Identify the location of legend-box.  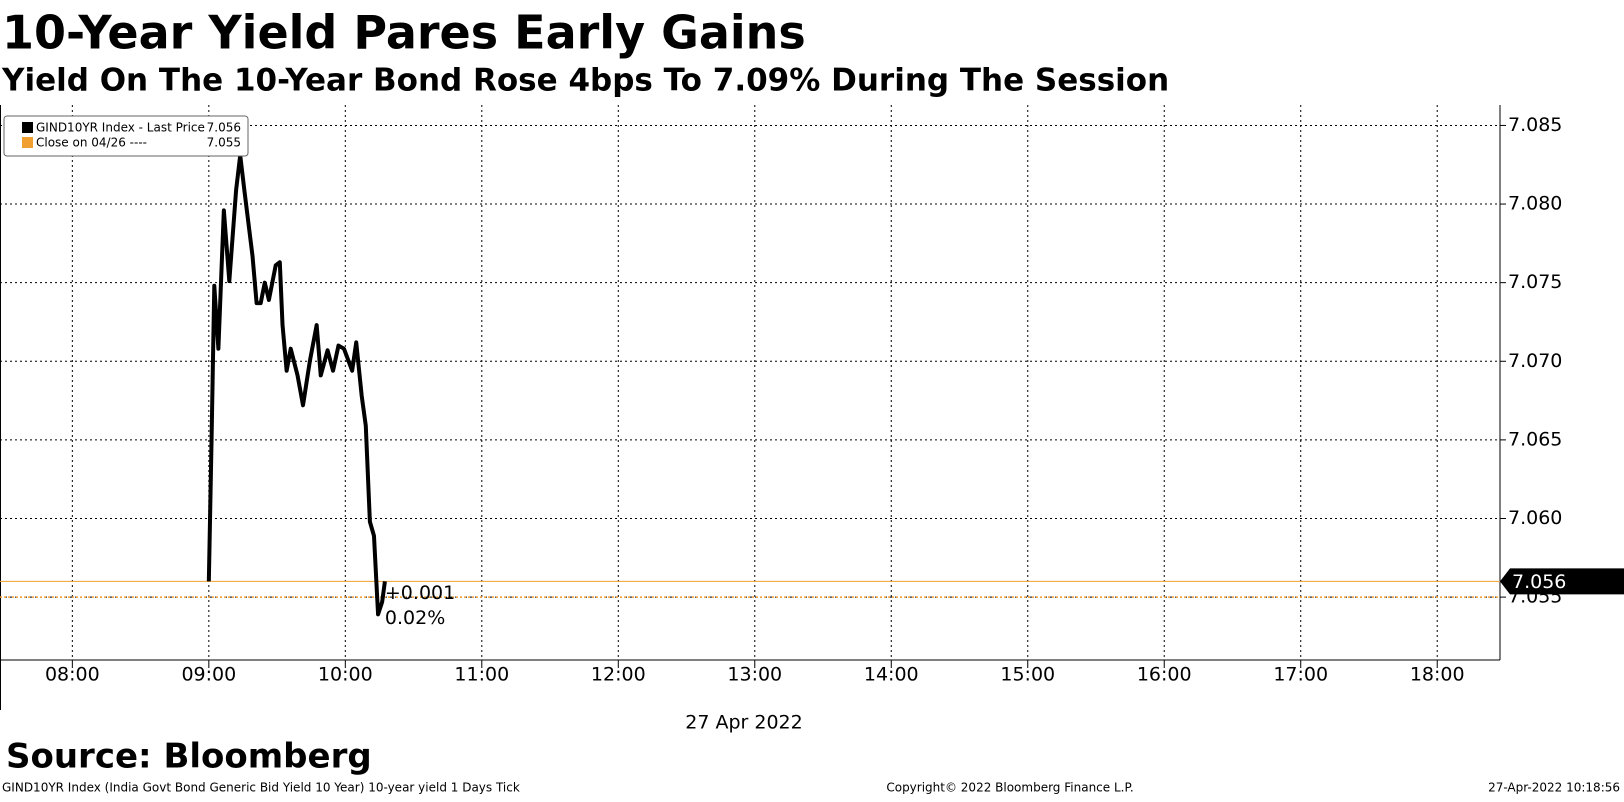
(126, 136).